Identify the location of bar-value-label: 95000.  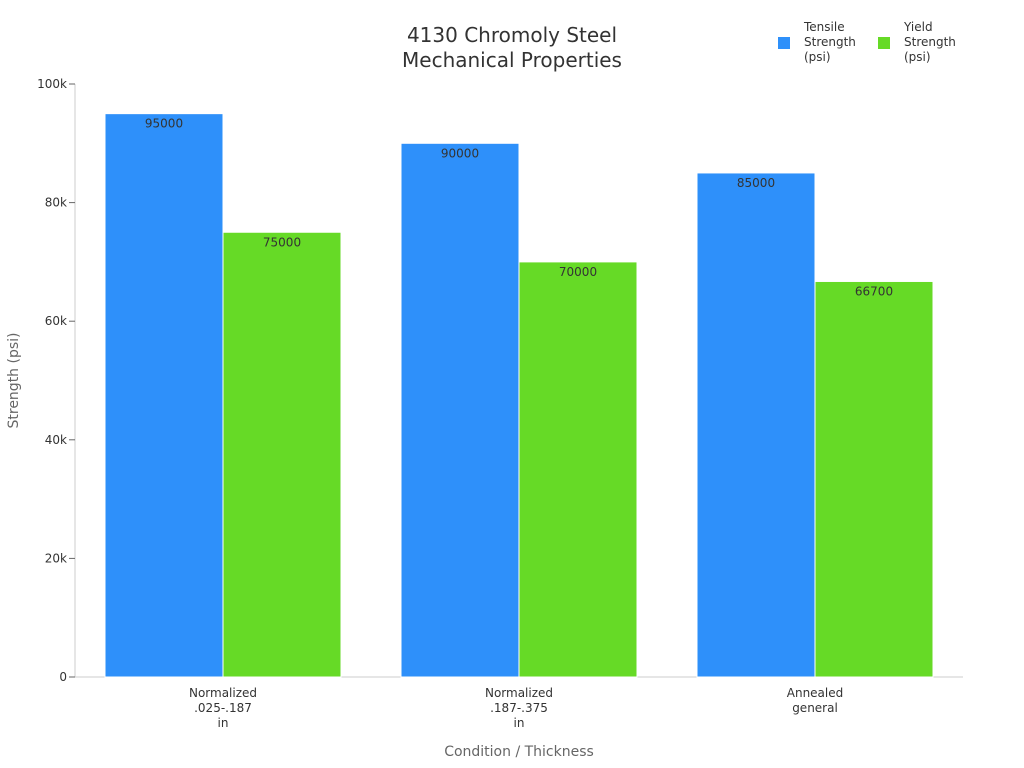
(164, 124).